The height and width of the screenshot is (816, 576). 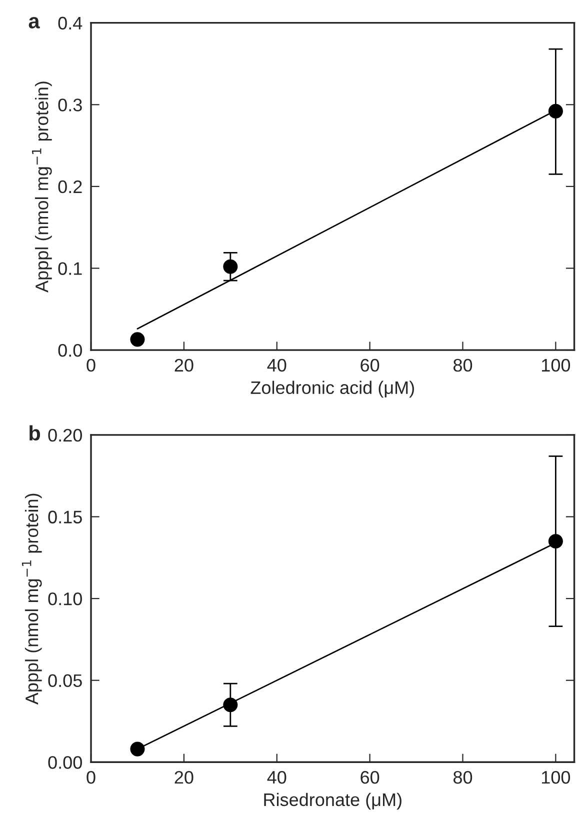 What do you see at coordinates (35, 433) in the screenshot?
I see `chart-title: b` at bounding box center [35, 433].